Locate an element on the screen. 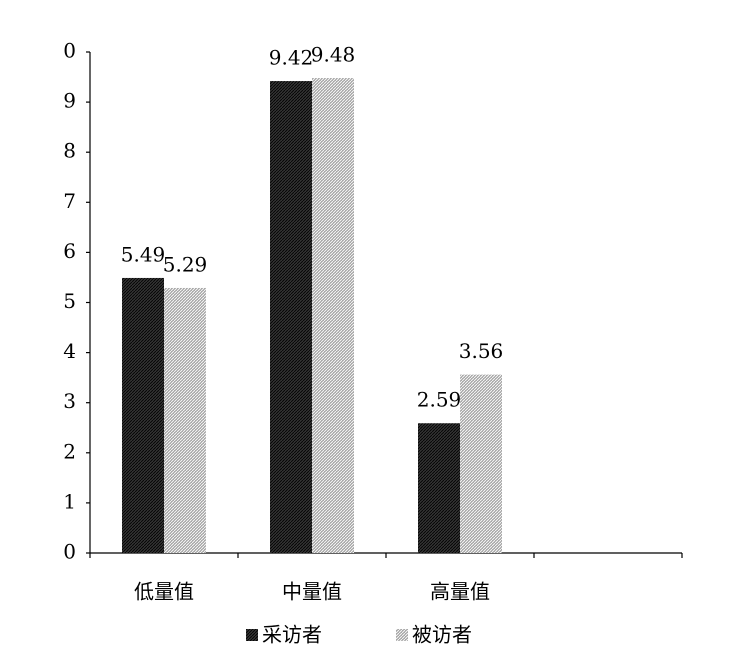 The image size is (730, 656). y-tick-label: 2 is located at coordinates (69, 451).